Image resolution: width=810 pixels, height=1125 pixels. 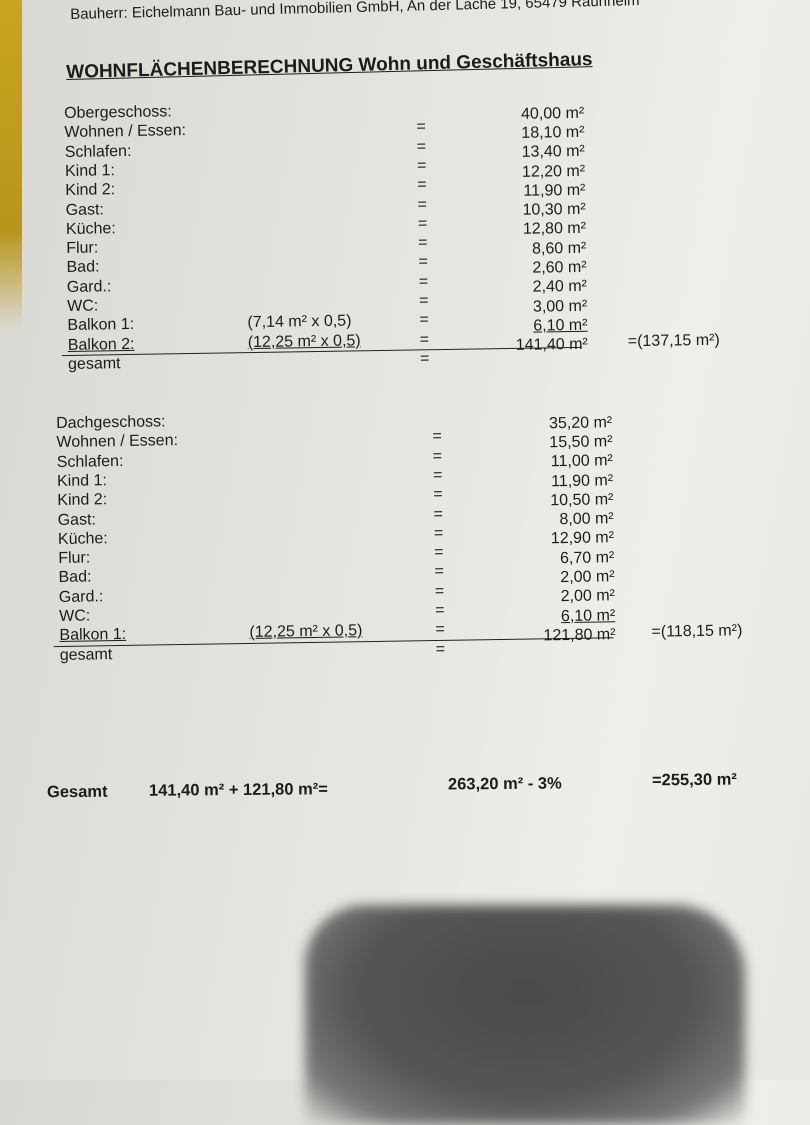 What do you see at coordinates (560, 287) in the screenshot?
I see `row-value: 2,40 m²` at bounding box center [560, 287].